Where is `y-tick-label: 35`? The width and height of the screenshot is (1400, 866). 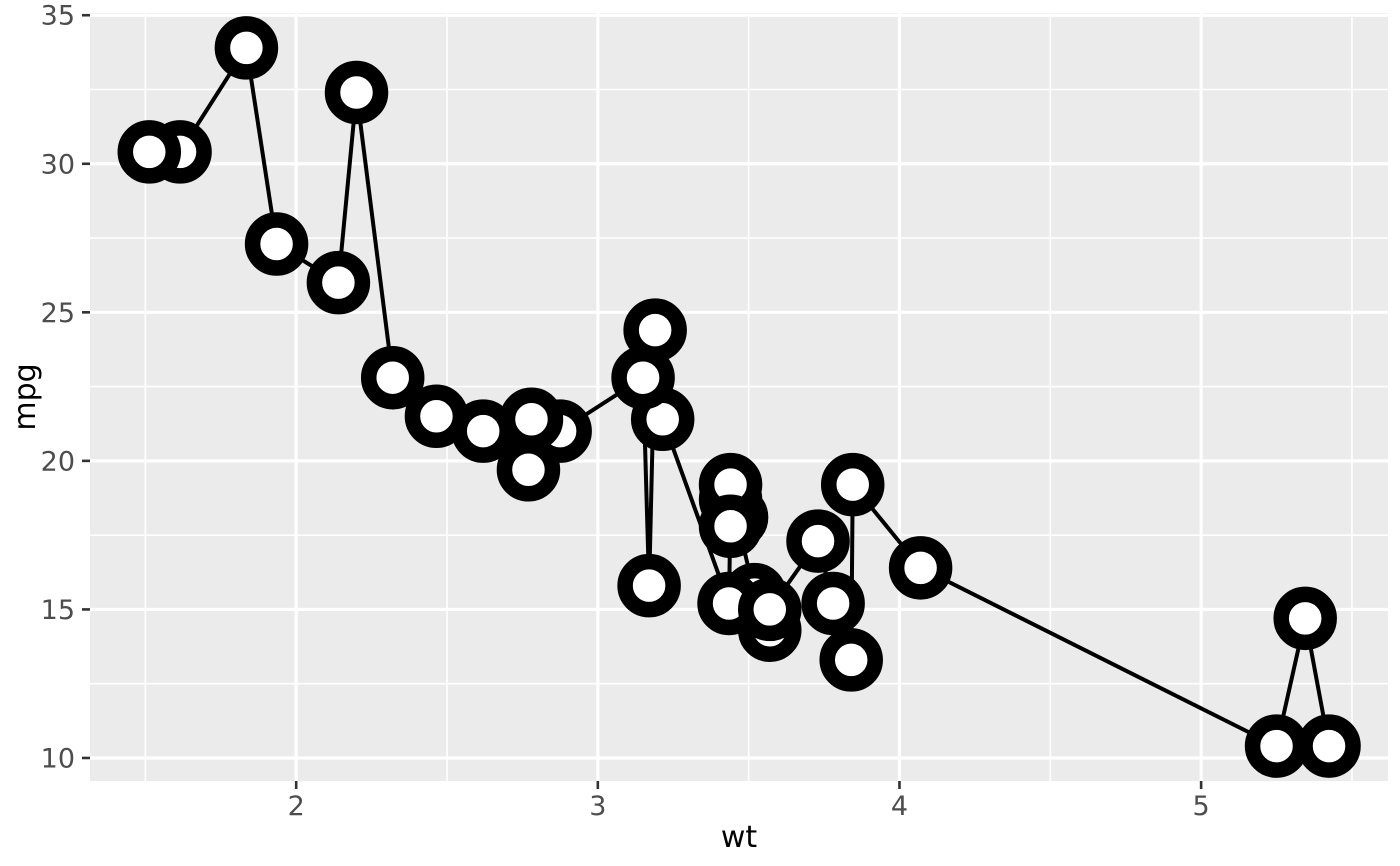
y-tick-label: 35 is located at coordinates (58, 16).